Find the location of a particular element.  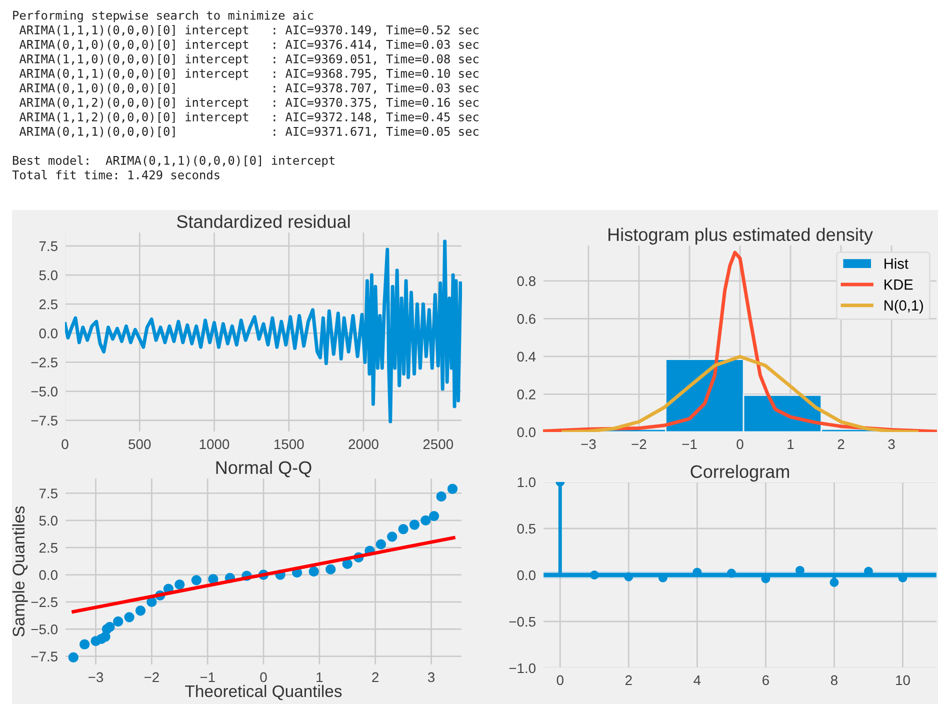

x-axis-title: Theoretical Quantiles is located at coordinates (263, 692).